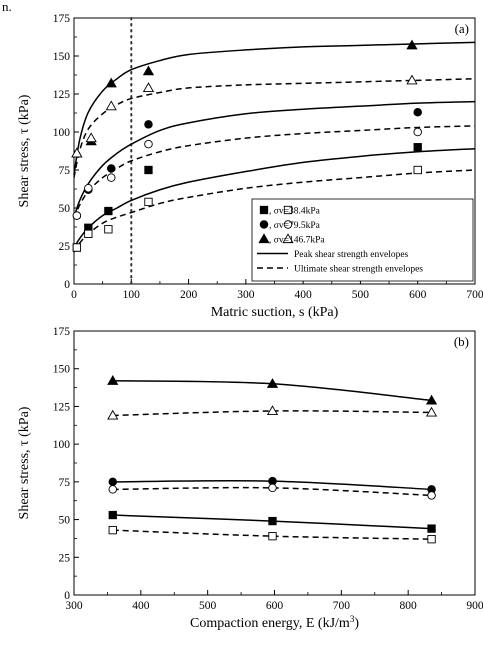 The image size is (483, 651). What do you see at coordinates (461, 341) in the screenshot?
I see `panel-b-panel-label: (b)` at bounding box center [461, 341].